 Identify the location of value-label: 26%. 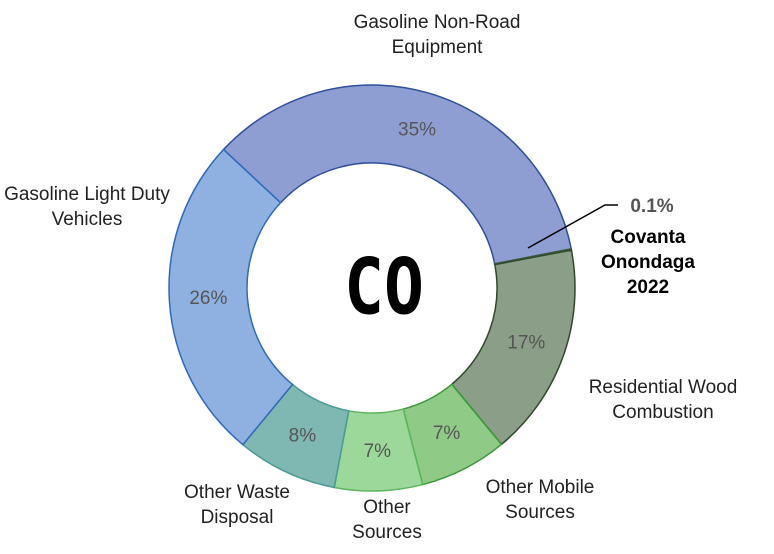
(208, 298).